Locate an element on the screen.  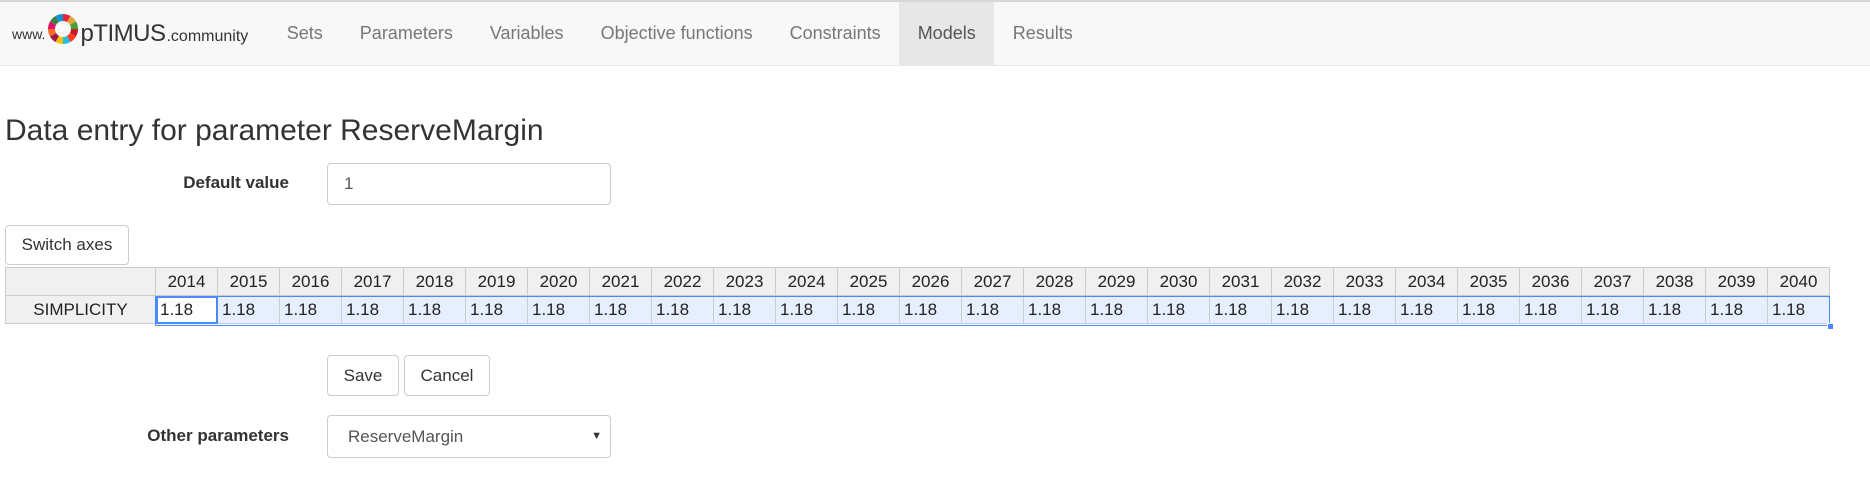
column-header: 2031 is located at coordinates (1240, 281).